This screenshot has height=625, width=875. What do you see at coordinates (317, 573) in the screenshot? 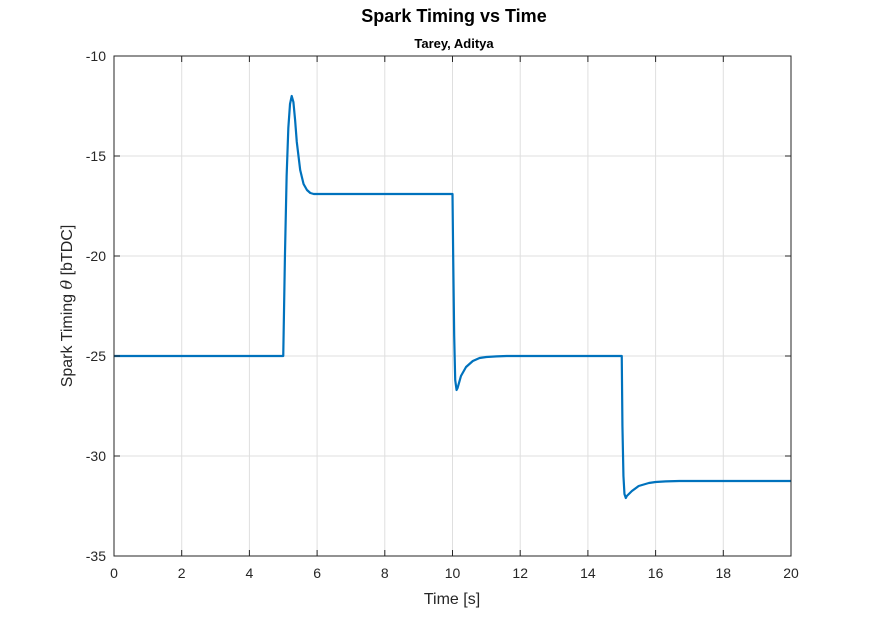
I see `x-tick-label: 6` at bounding box center [317, 573].